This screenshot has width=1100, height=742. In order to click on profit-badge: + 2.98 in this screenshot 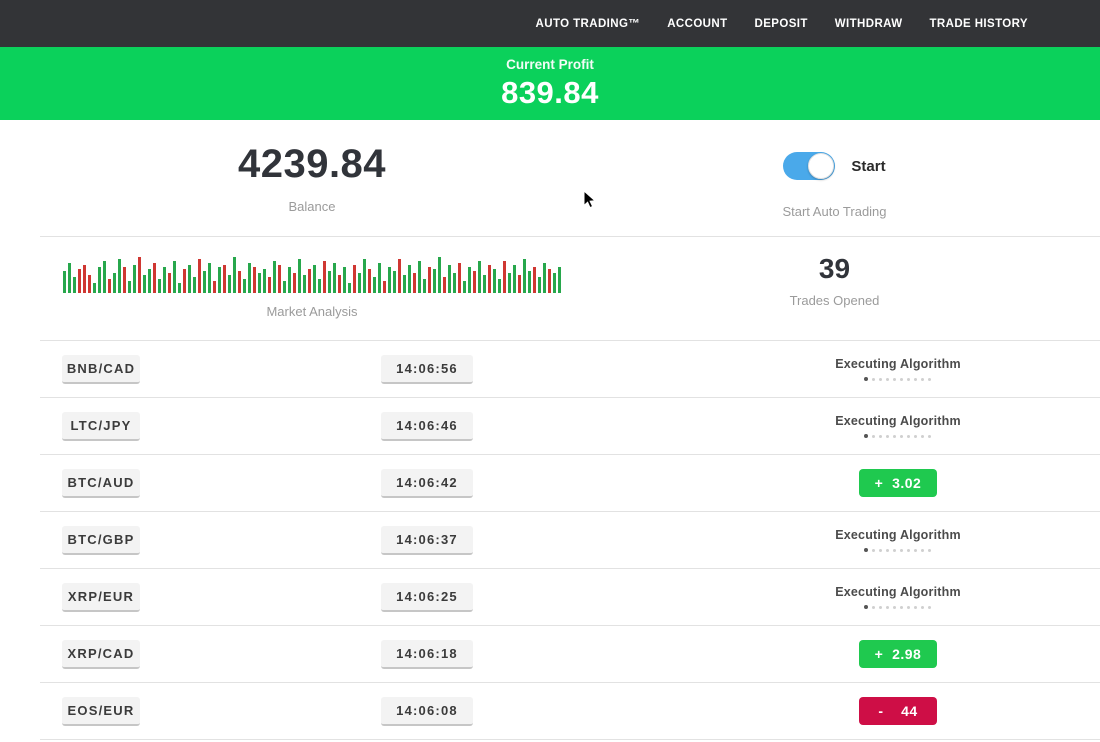, I will do `click(898, 654)`.